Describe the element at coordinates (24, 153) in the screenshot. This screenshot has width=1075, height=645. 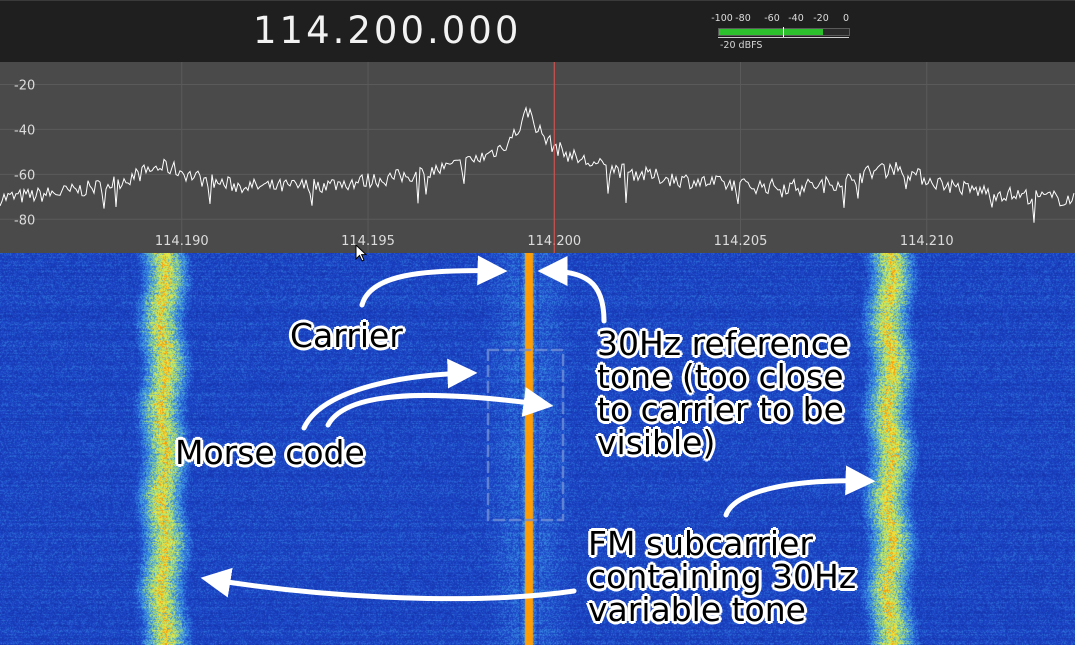
I see `spectrum-y-axis: -20 -40 -60 -80` at that location.